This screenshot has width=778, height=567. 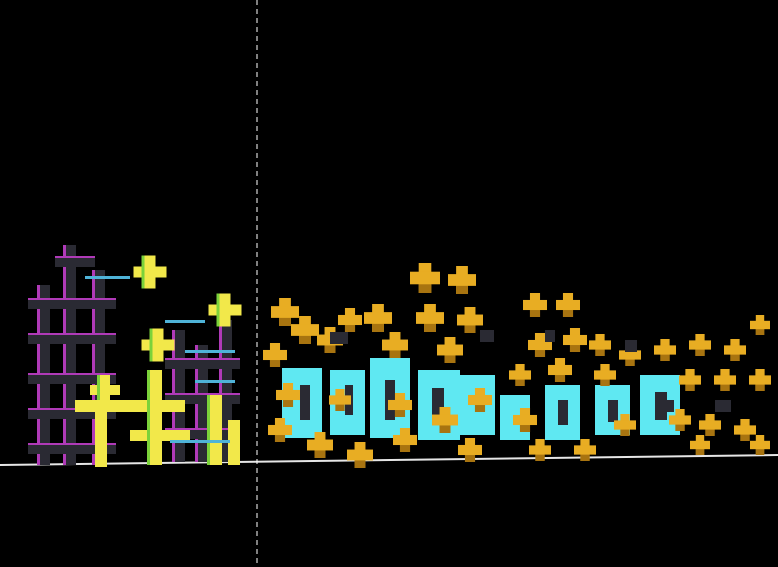 What do you see at coordinates (130, 406) in the screenshot?
I see `yellow-beam` at bounding box center [130, 406].